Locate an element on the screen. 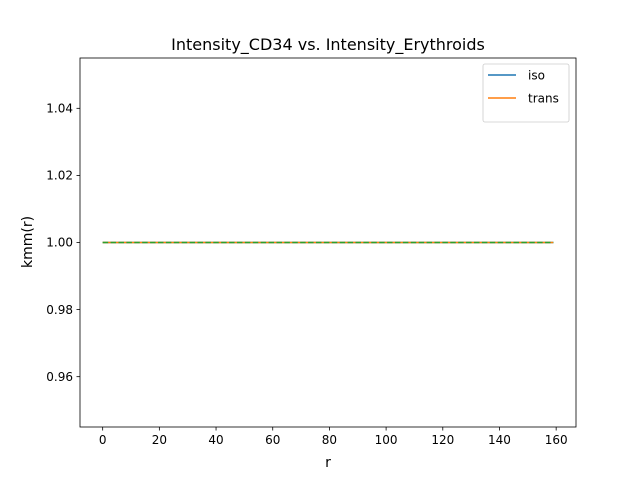 Image resolution: width=640 pixels, height=484 pixels. x-tick-label: 120 is located at coordinates (442, 440).